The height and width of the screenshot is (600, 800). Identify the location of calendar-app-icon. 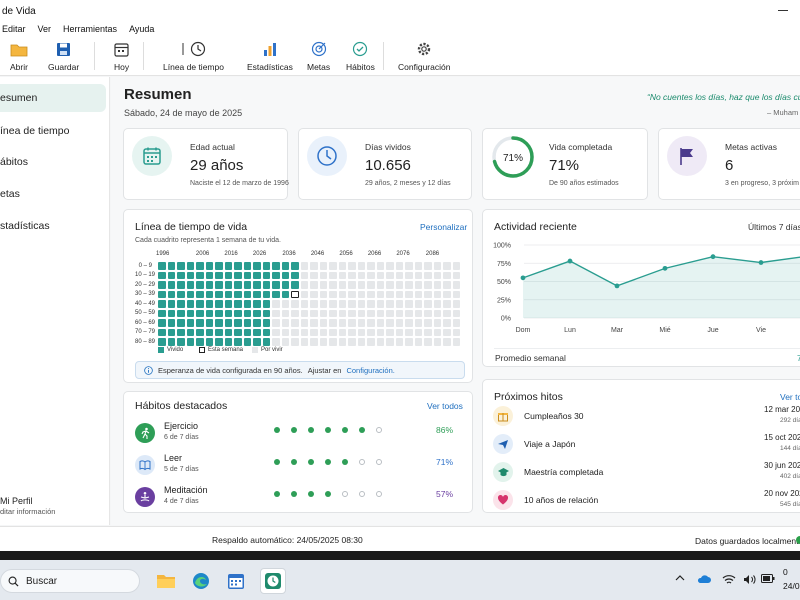
(236, 581).